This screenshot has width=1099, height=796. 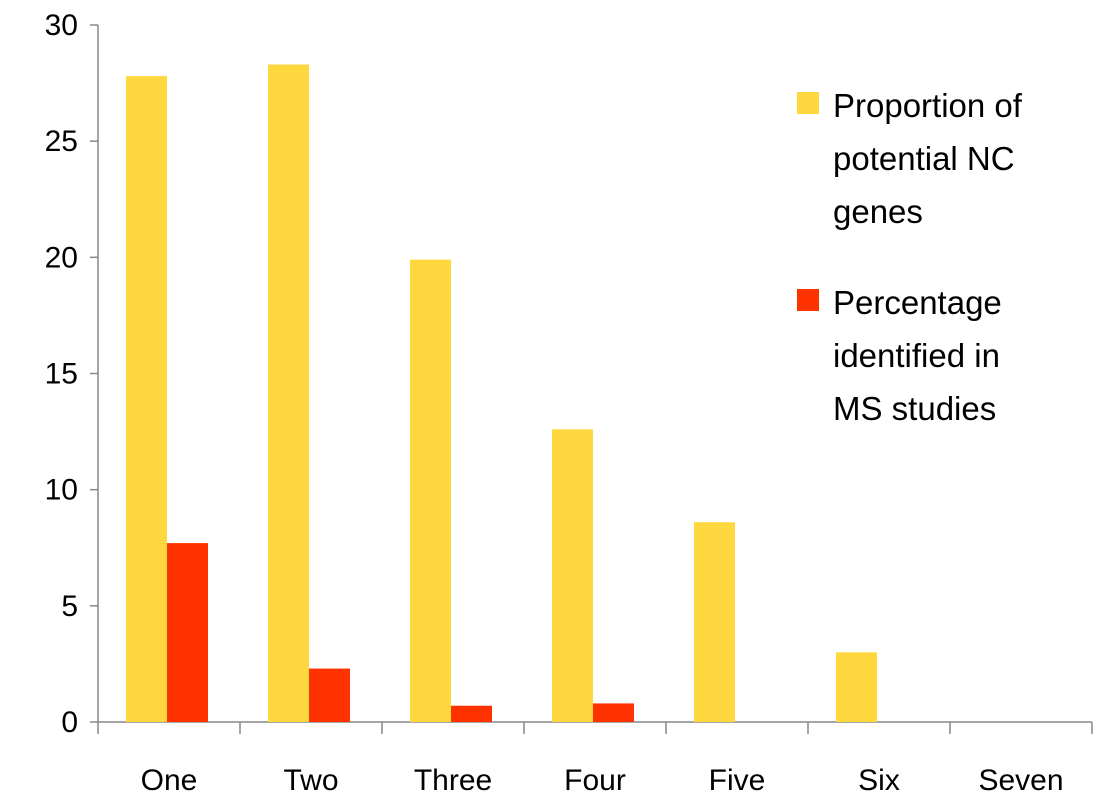 I want to click on y-tick-label: 30, so click(x=61, y=25).